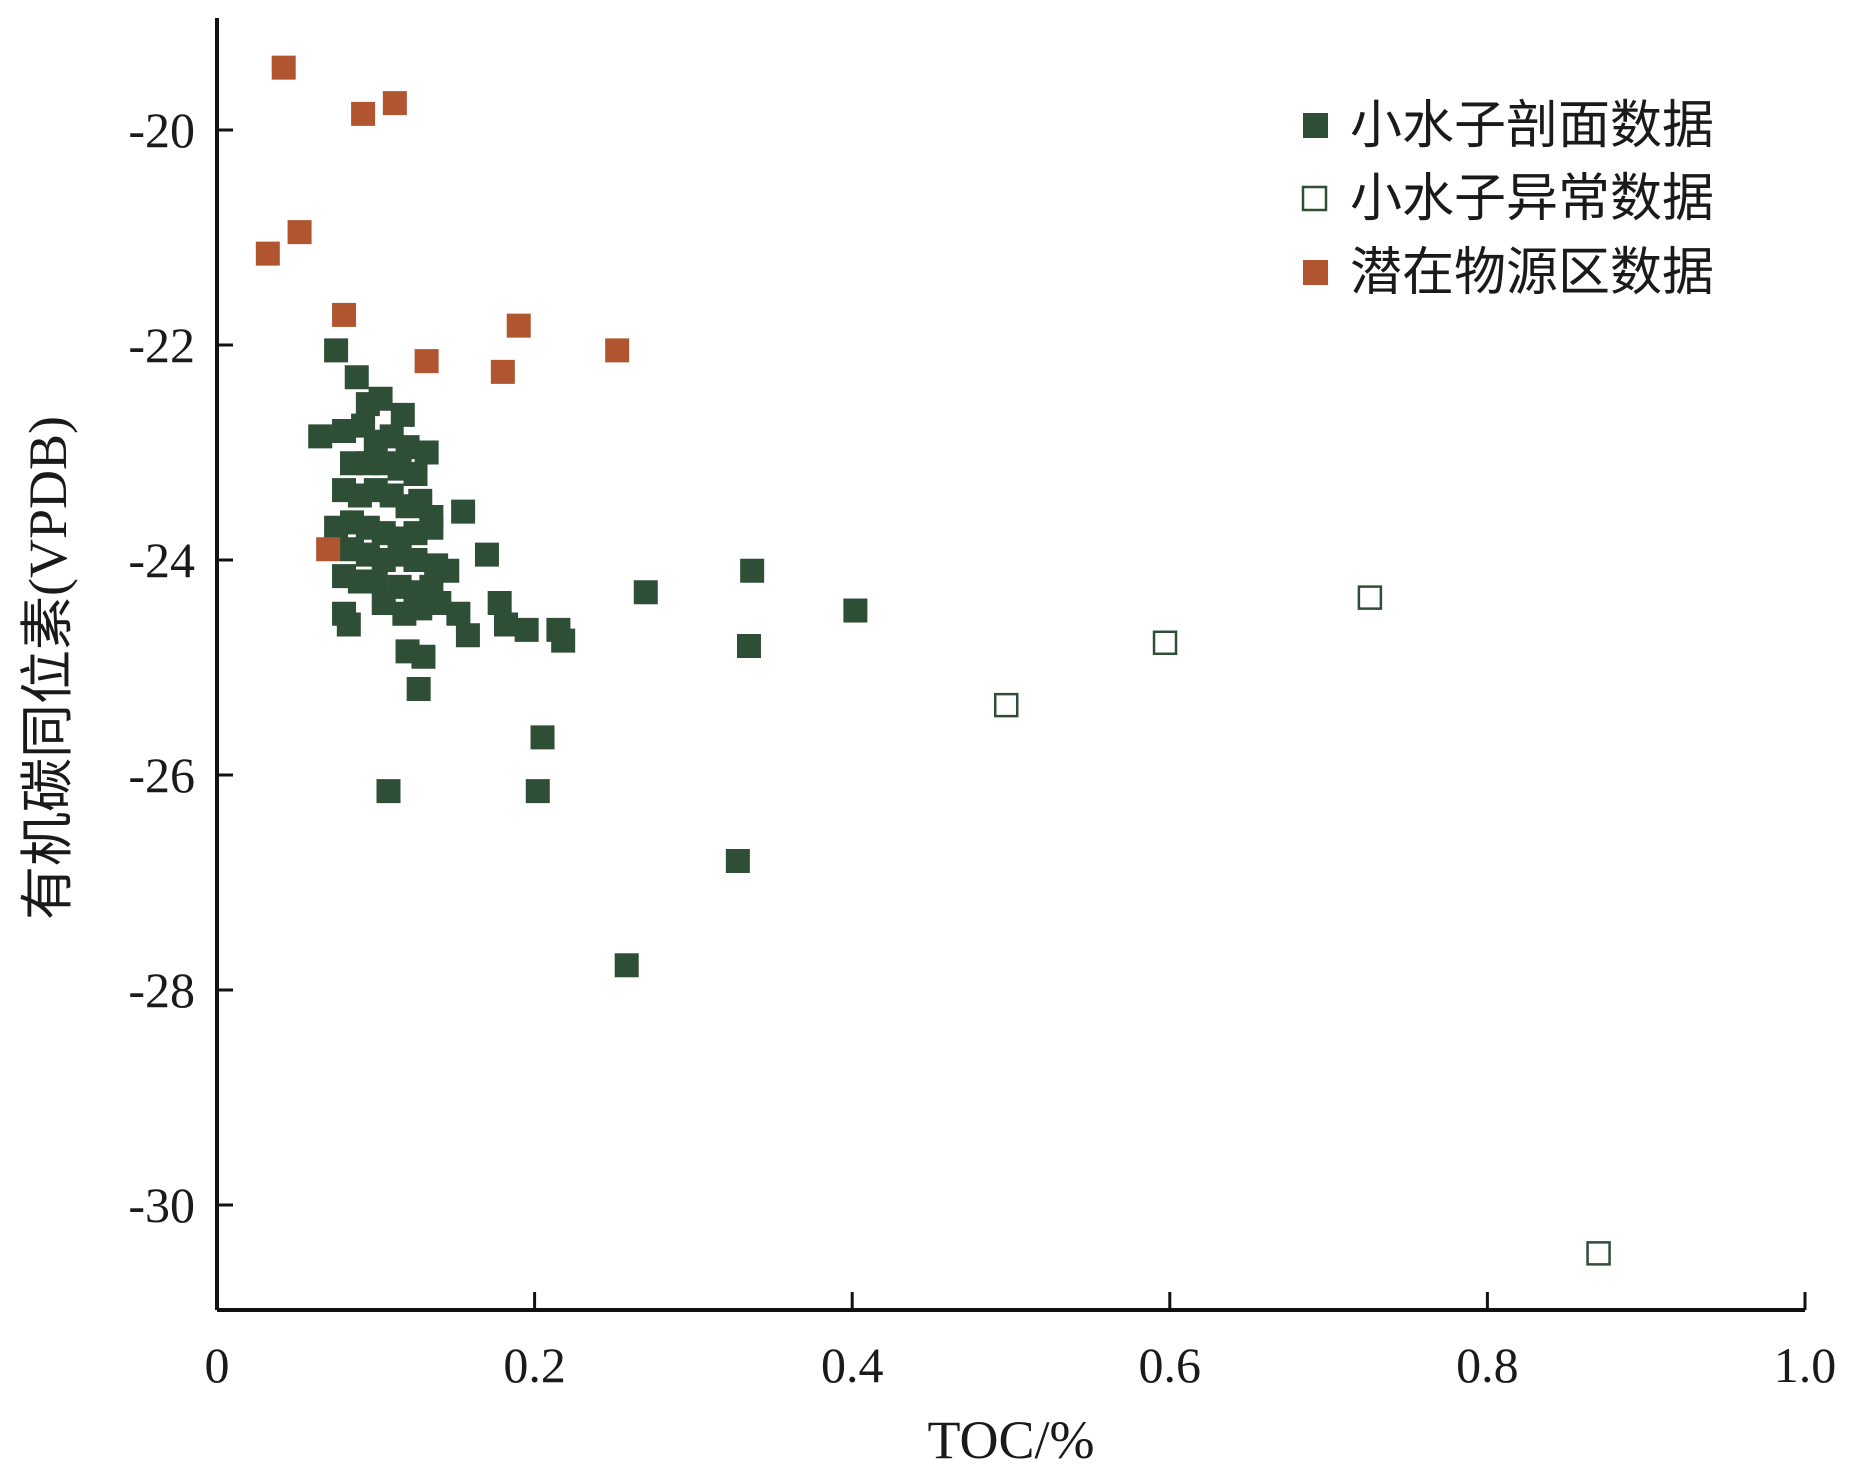  I want to click on y-axis-ticks: -20 -22 -24 -26 -28 -30, so click(180, 667).